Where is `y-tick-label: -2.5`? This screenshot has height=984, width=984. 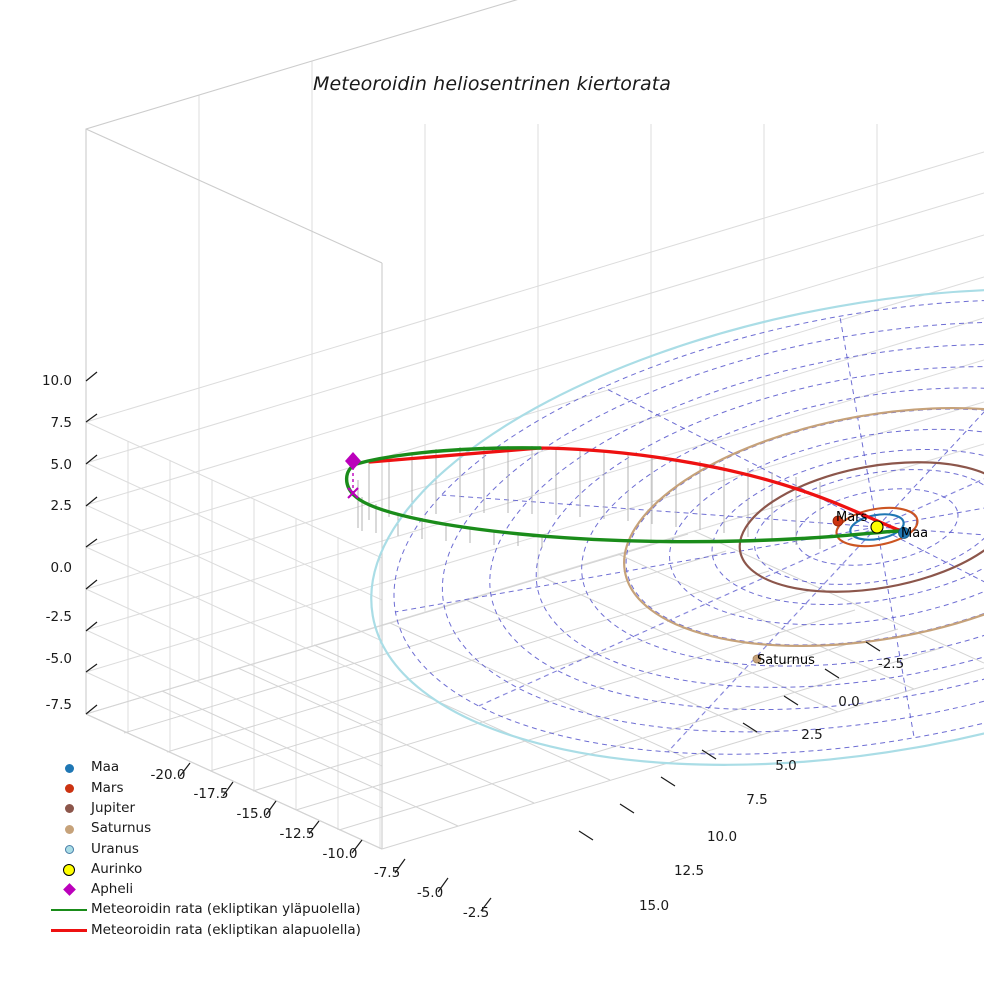
y-tick-label: -2.5 is located at coordinates (891, 664).